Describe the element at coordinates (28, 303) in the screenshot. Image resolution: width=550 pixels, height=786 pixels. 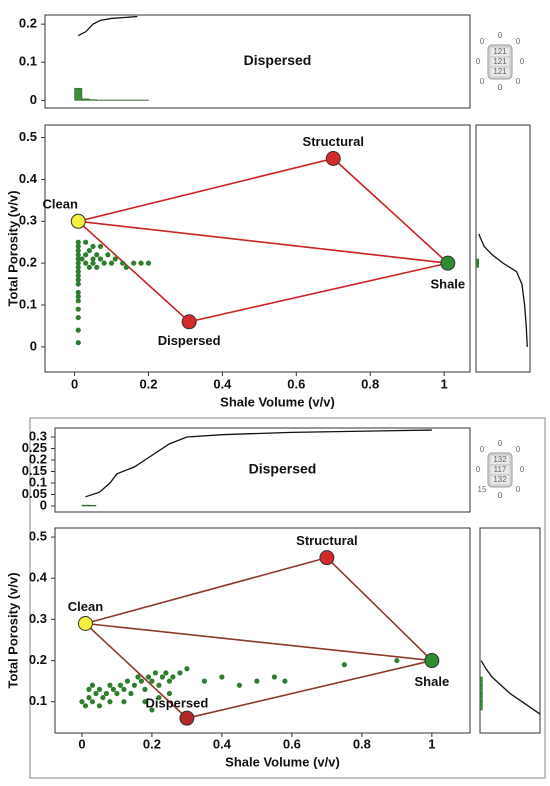
I see `y-tick-label: 0.1` at that location.